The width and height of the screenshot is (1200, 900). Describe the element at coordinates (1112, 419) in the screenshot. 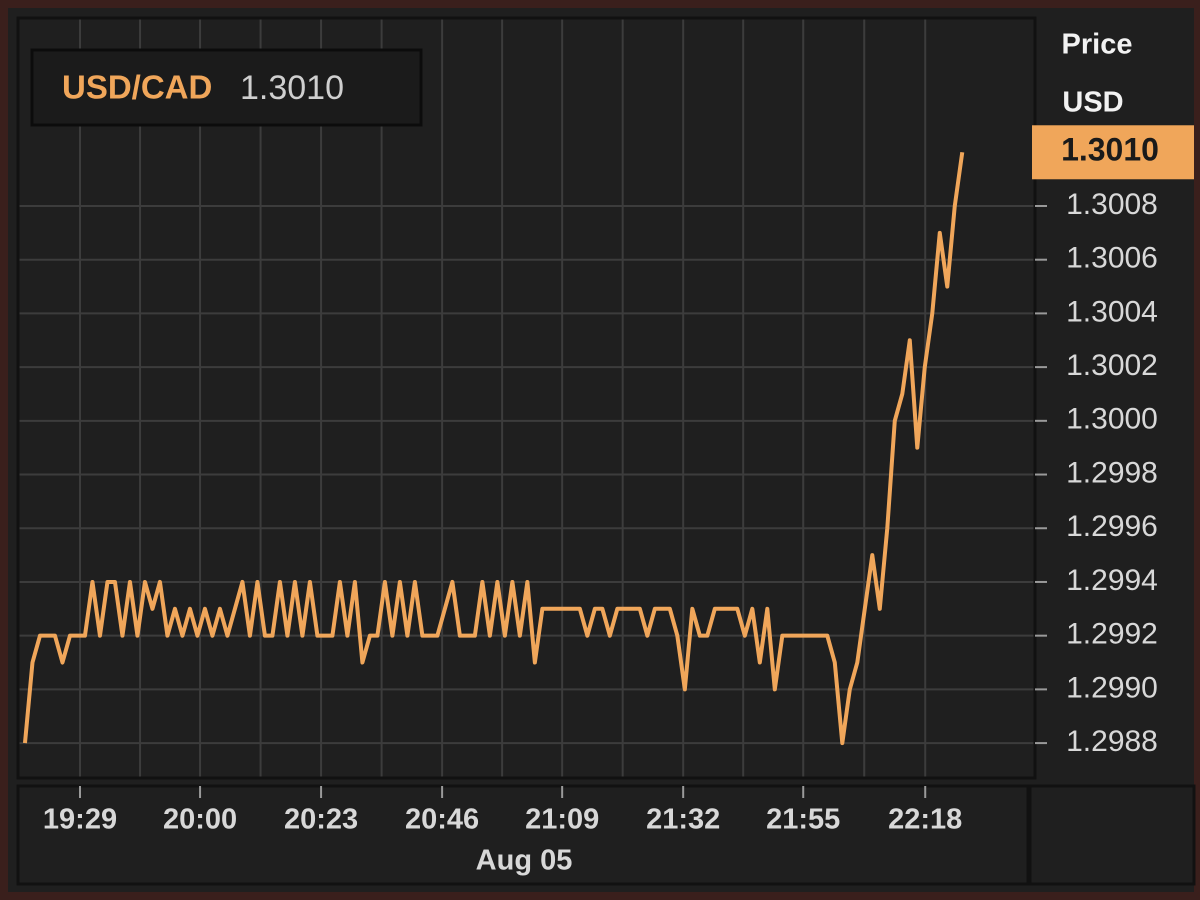

I see `y-tick-label: 1.3000` at that location.